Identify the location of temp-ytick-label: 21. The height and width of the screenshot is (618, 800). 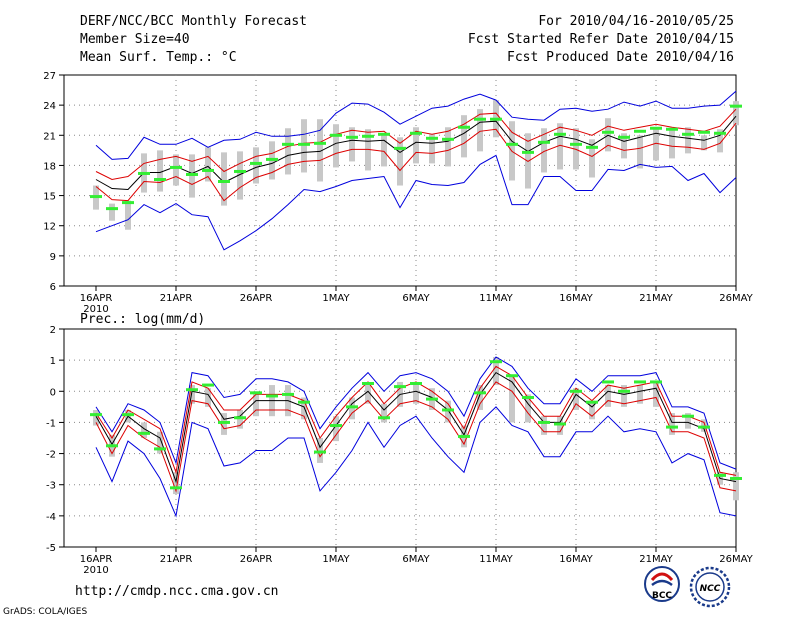
(49, 136).